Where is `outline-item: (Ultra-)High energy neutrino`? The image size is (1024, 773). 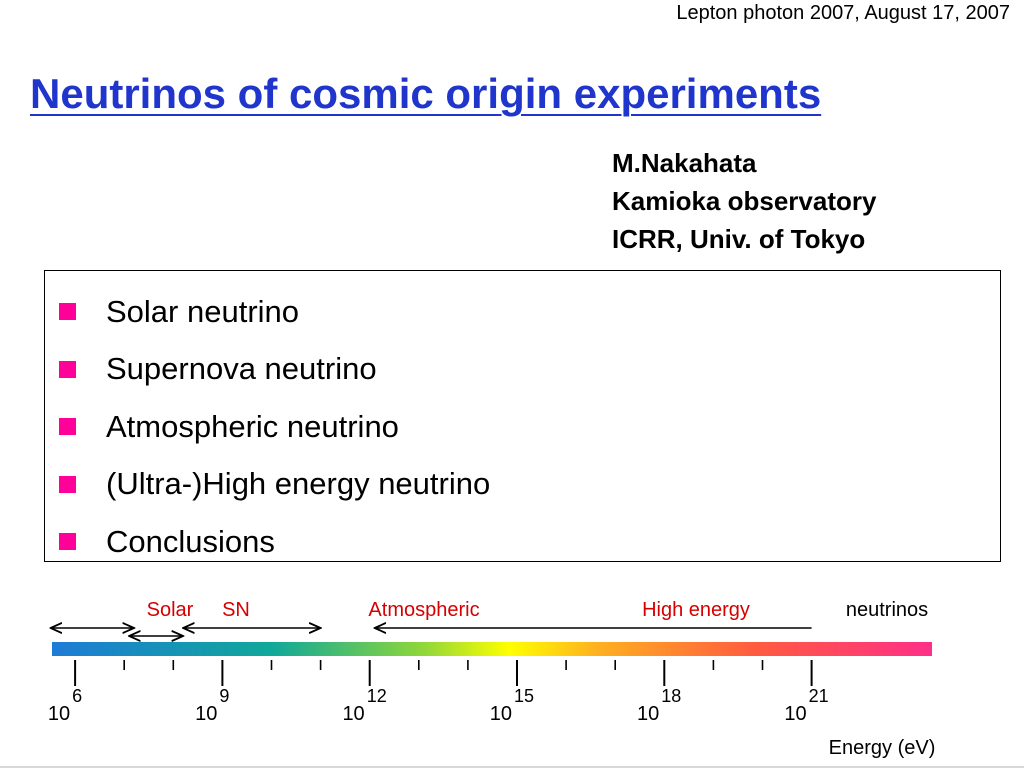
outline-item: (Ultra-)High energy neutrino is located at coordinates (274, 485).